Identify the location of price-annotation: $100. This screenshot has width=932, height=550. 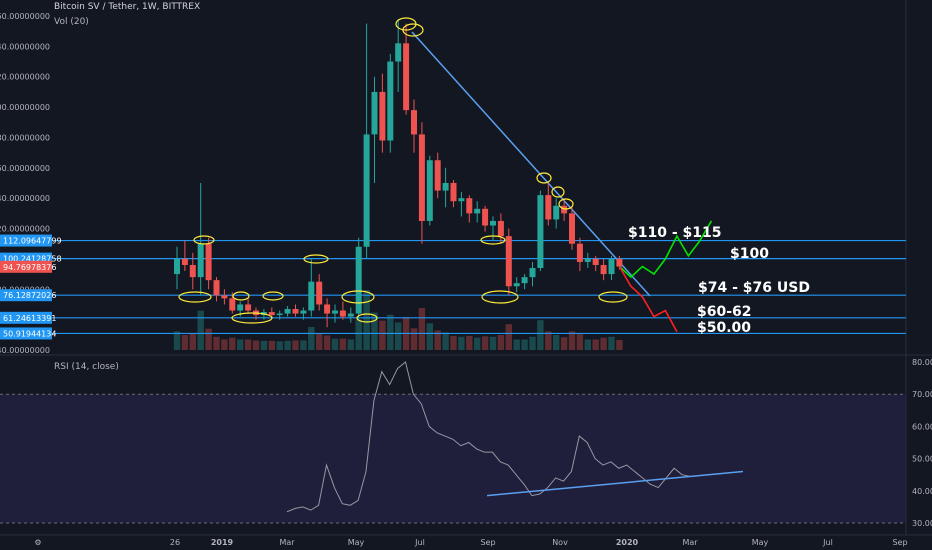
(749, 254).